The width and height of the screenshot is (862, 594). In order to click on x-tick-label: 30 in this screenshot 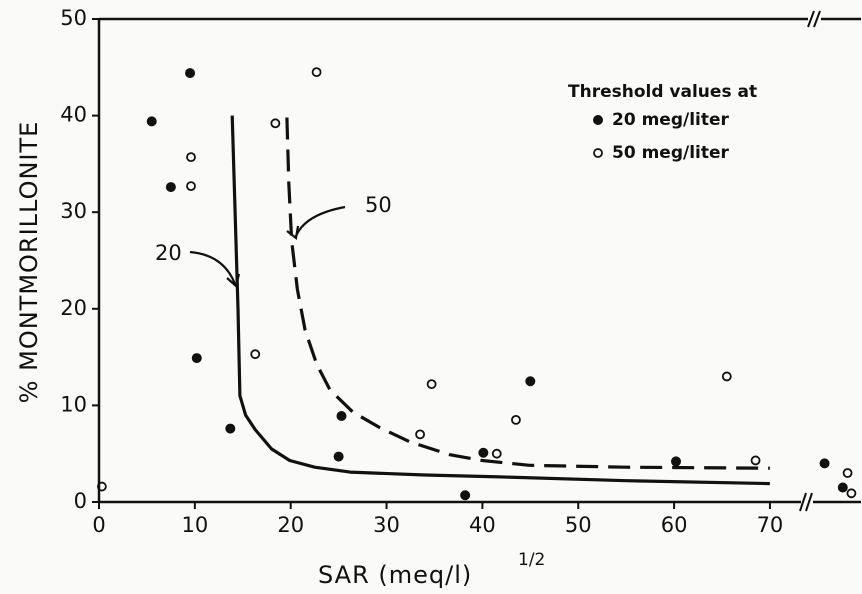, I will do `click(386, 525)`.